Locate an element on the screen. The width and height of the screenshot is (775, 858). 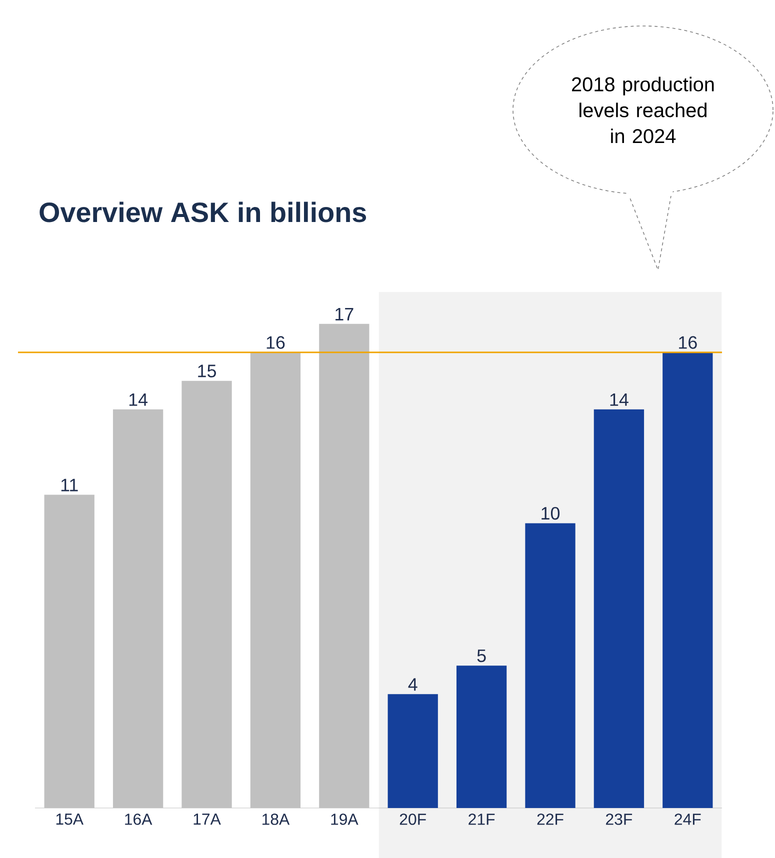
data-label: 5 is located at coordinates (481, 656).